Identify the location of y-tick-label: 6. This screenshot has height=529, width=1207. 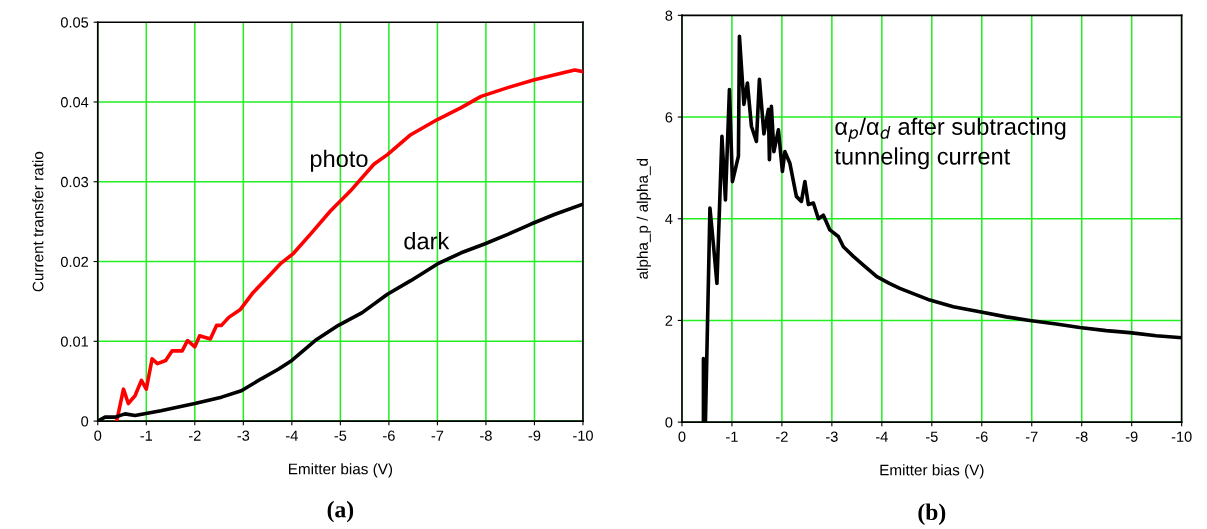
(669, 117).